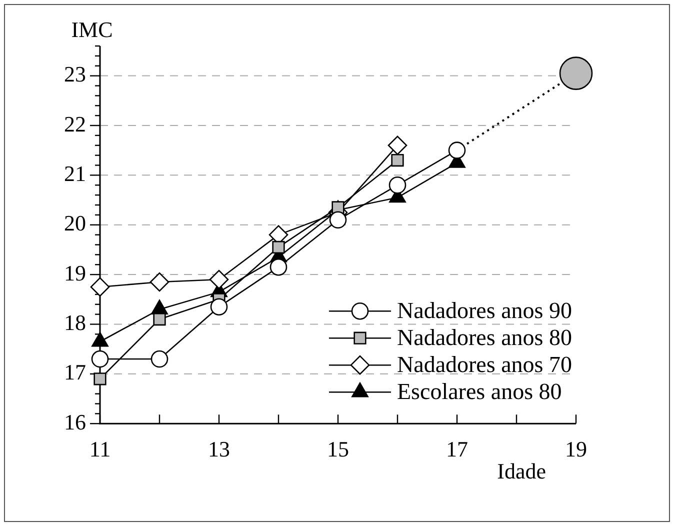  I want to click on x-tick-label: 13, so click(219, 449).